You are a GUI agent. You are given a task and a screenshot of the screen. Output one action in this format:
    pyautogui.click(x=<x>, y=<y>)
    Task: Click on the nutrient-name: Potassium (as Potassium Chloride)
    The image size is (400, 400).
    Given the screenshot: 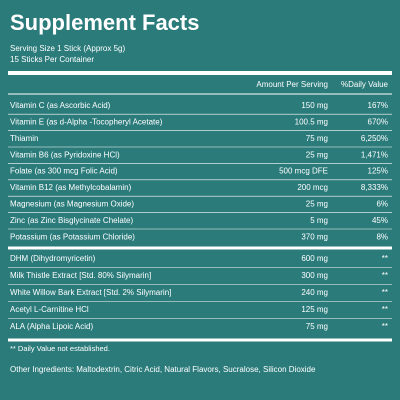 What is the action you would take?
    pyautogui.click(x=72, y=236)
    